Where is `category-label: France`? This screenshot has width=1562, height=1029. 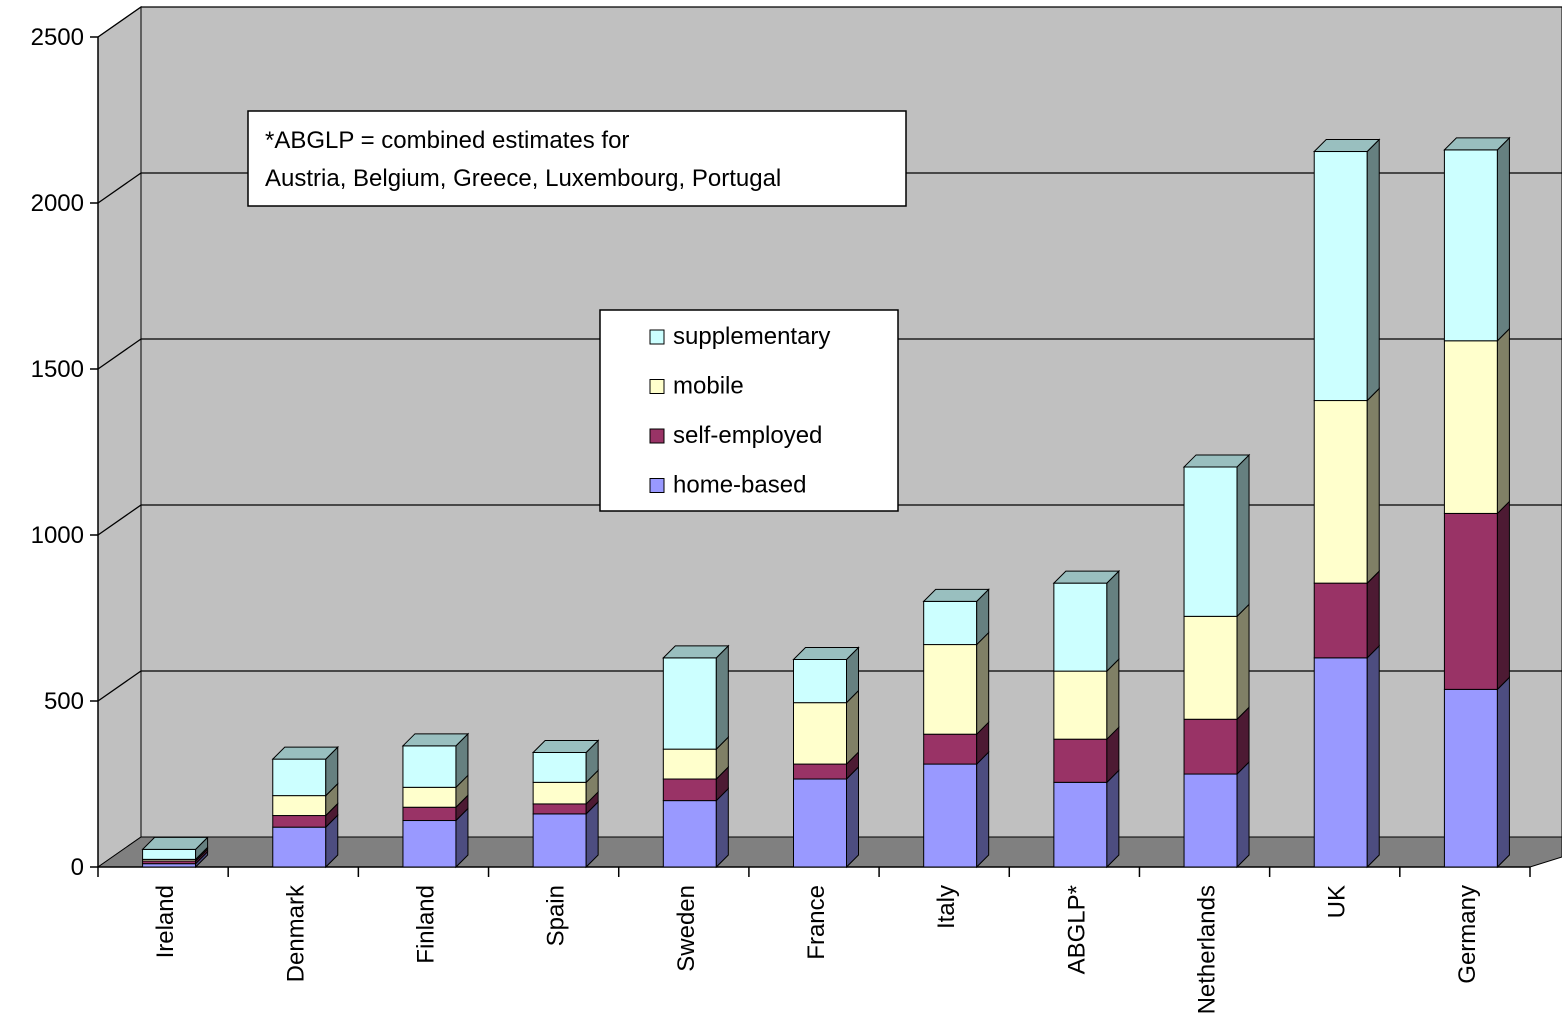 category-label: France is located at coordinates (816, 922).